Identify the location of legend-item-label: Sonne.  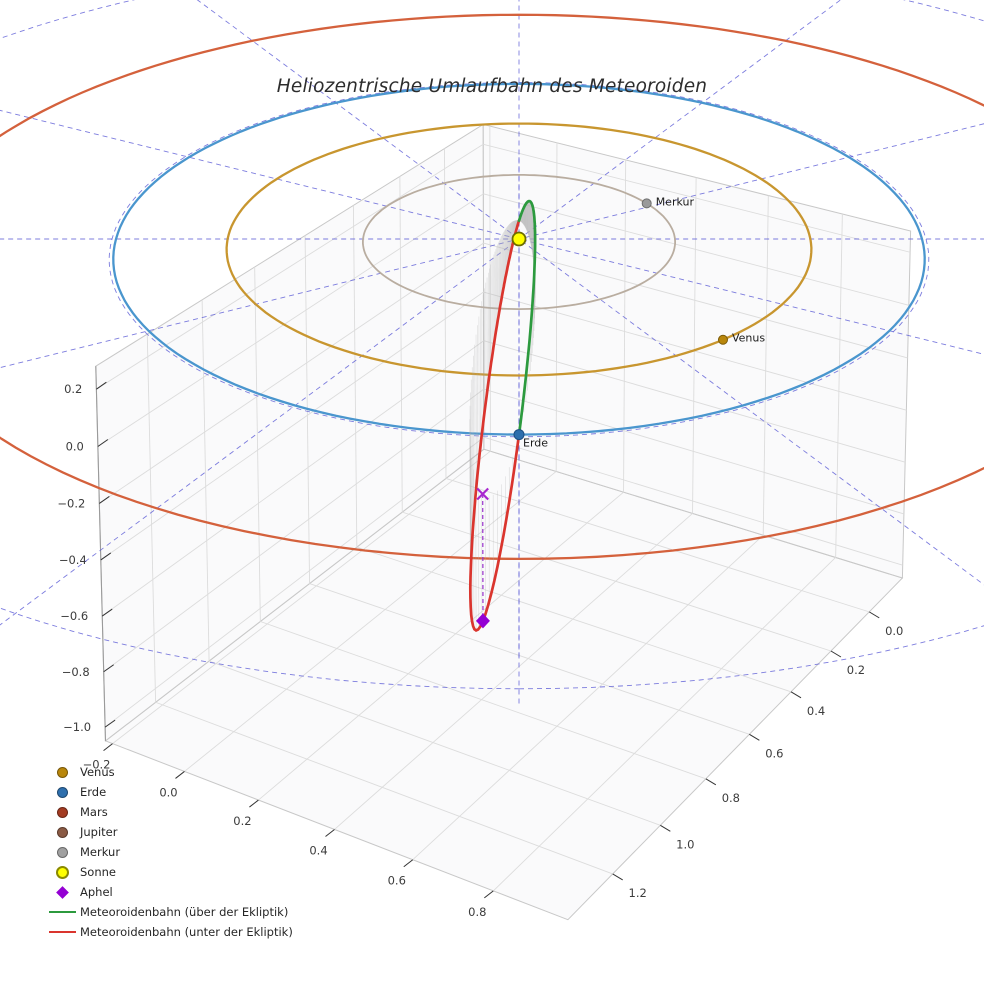
(98, 872).